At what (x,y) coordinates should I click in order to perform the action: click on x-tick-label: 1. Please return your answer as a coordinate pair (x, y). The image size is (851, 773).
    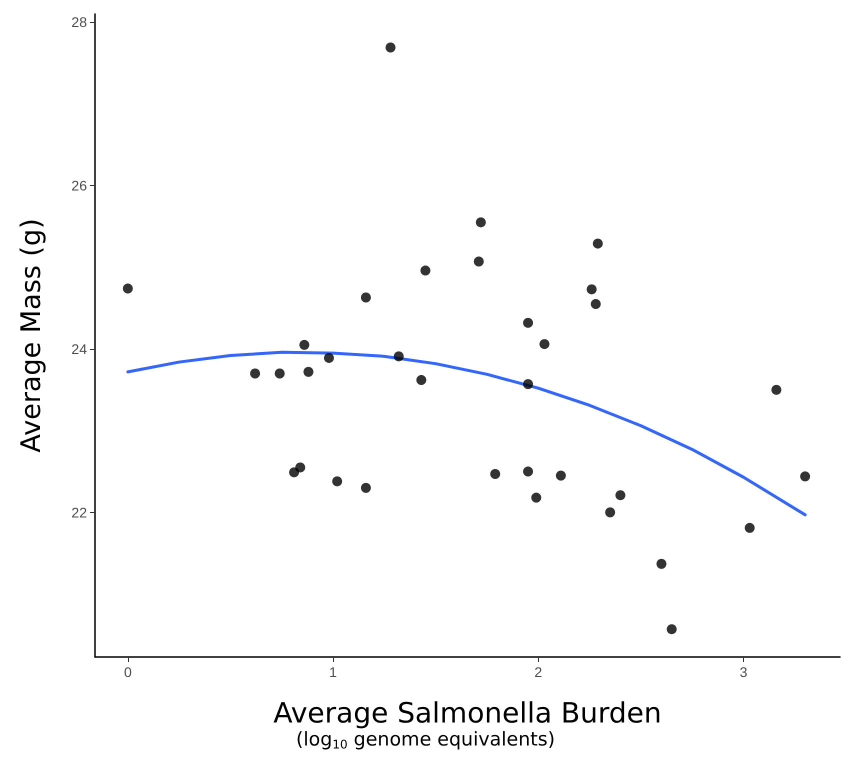
    Looking at the image, I should click on (333, 672).